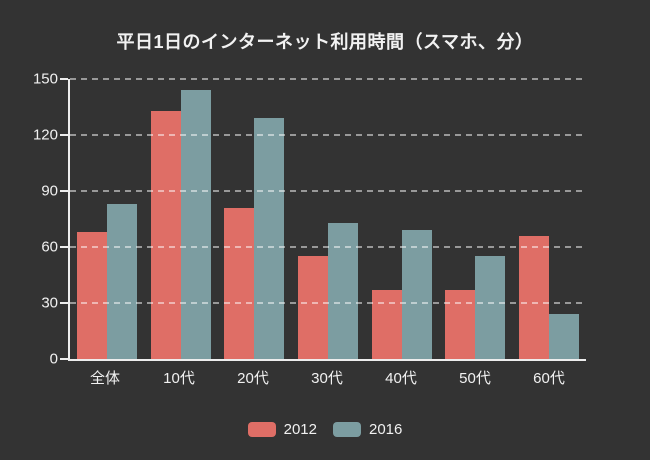 The width and height of the screenshot is (650, 460). I want to click on bar-2012-60代, so click(534, 297).